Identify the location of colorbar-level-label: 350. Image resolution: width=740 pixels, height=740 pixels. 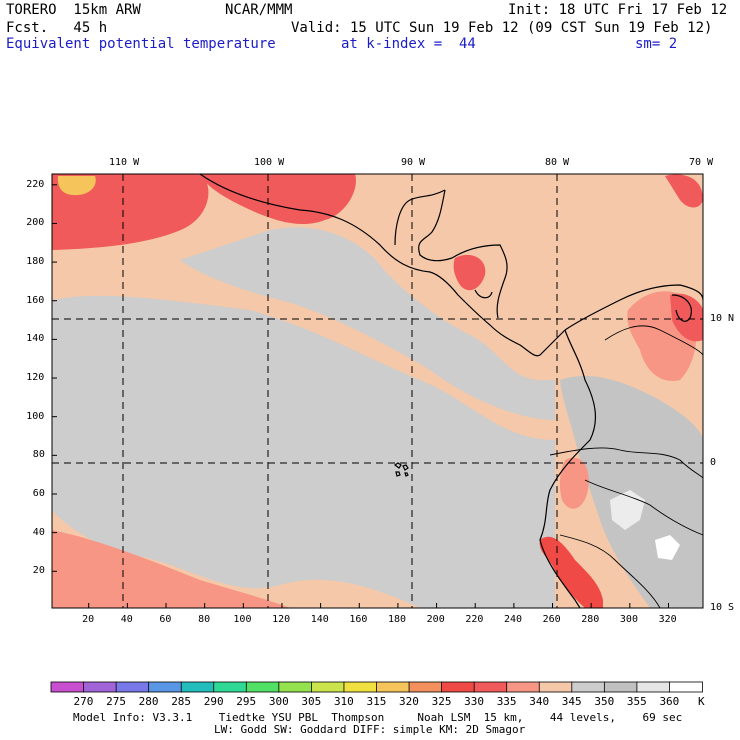
(604, 701).